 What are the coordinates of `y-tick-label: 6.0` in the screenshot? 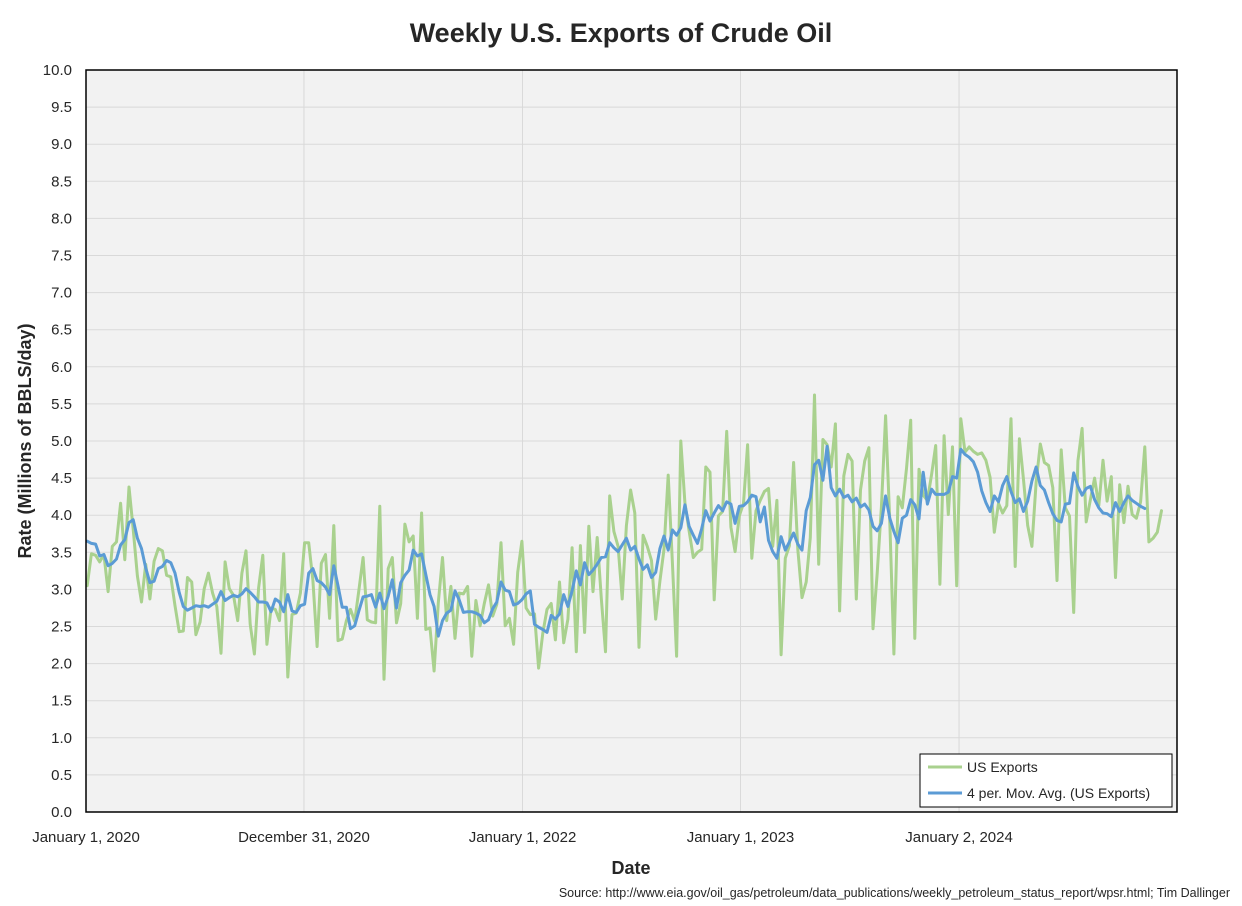 It's located at (61, 367).